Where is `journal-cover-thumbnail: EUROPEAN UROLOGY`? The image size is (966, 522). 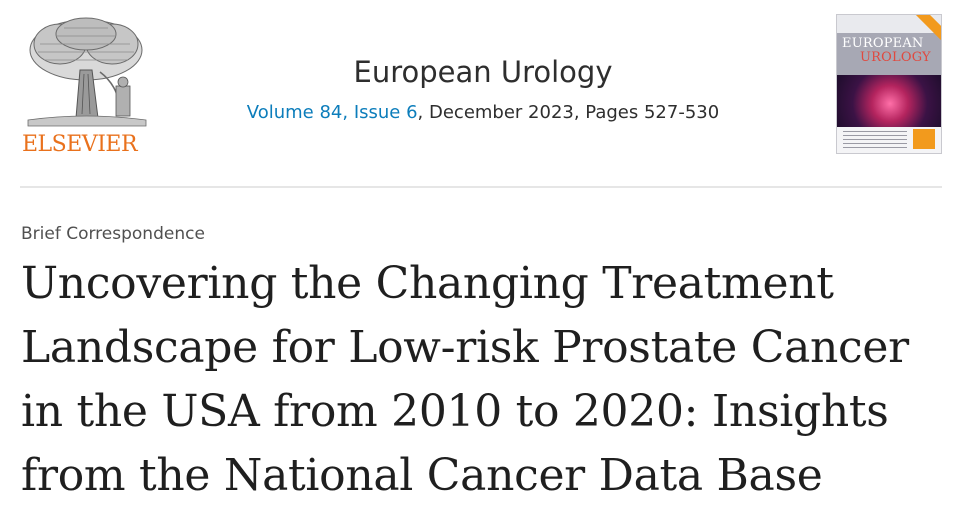 journal-cover-thumbnail: EUROPEAN UROLOGY is located at coordinates (889, 84).